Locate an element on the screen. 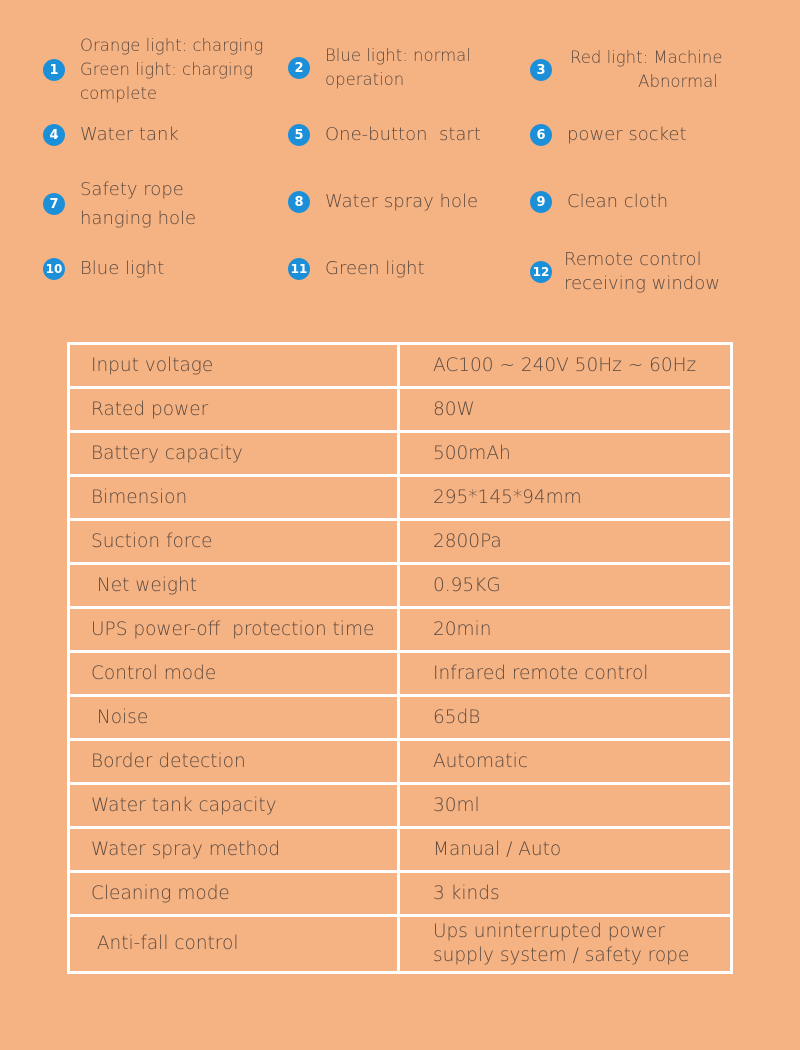 The width and height of the screenshot is (800, 1050). spec-row: Noise 65dB is located at coordinates (400, 717).